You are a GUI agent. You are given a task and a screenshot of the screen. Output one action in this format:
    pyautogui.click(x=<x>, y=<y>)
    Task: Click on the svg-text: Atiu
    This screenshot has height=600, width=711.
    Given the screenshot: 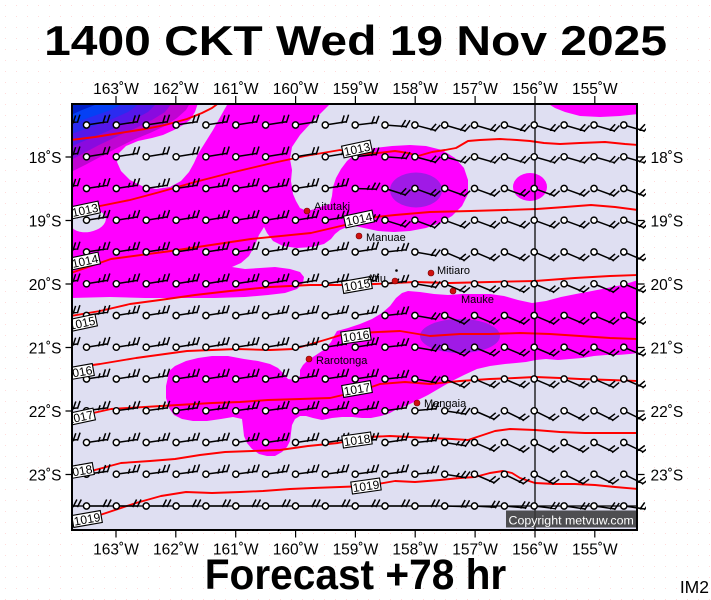 What is the action you would take?
    pyautogui.click(x=376, y=279)
    